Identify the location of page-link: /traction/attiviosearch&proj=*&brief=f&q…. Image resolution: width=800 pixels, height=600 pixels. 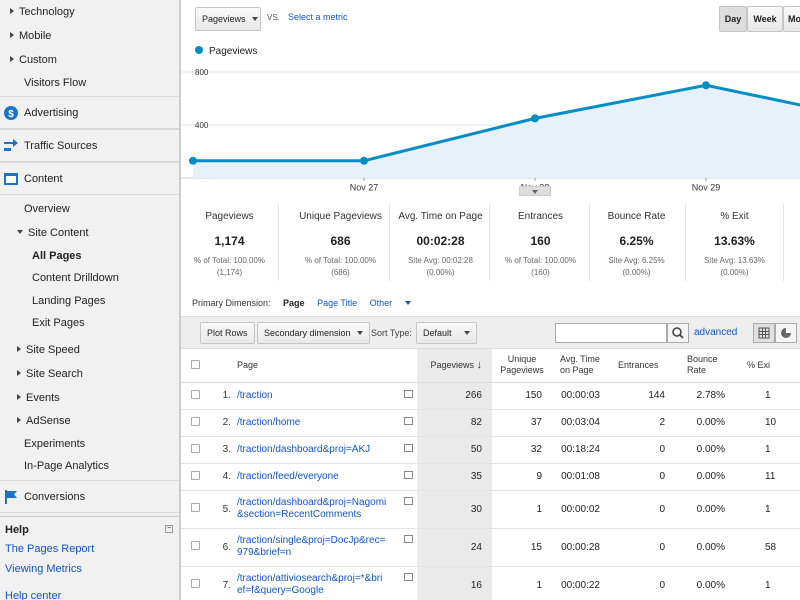
(310, 584).